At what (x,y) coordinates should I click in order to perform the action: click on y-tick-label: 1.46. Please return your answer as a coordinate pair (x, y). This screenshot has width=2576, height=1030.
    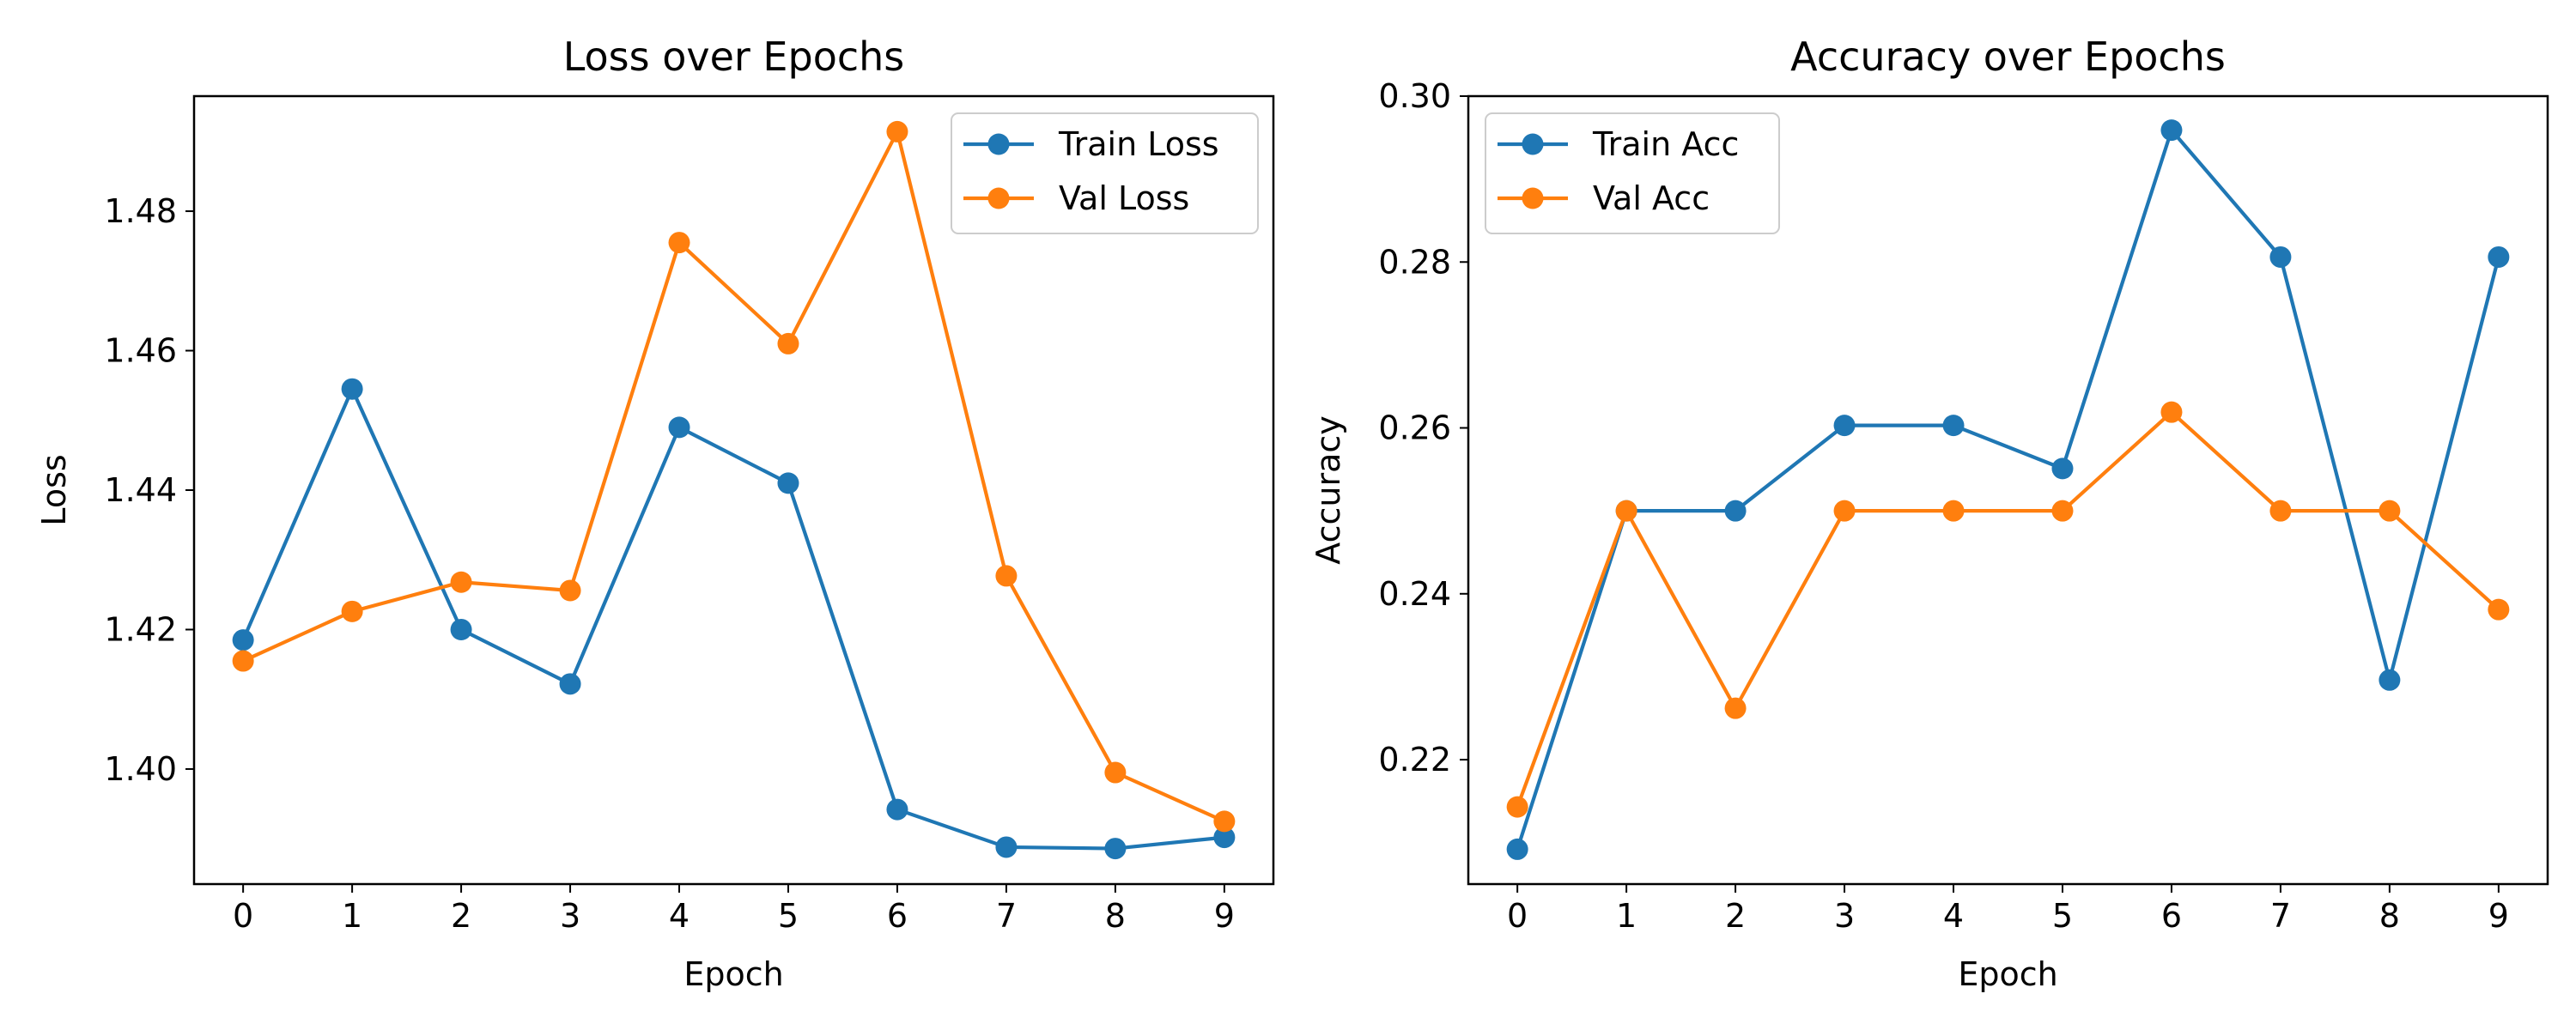
    Looking at the image, I should click on (140, 351).